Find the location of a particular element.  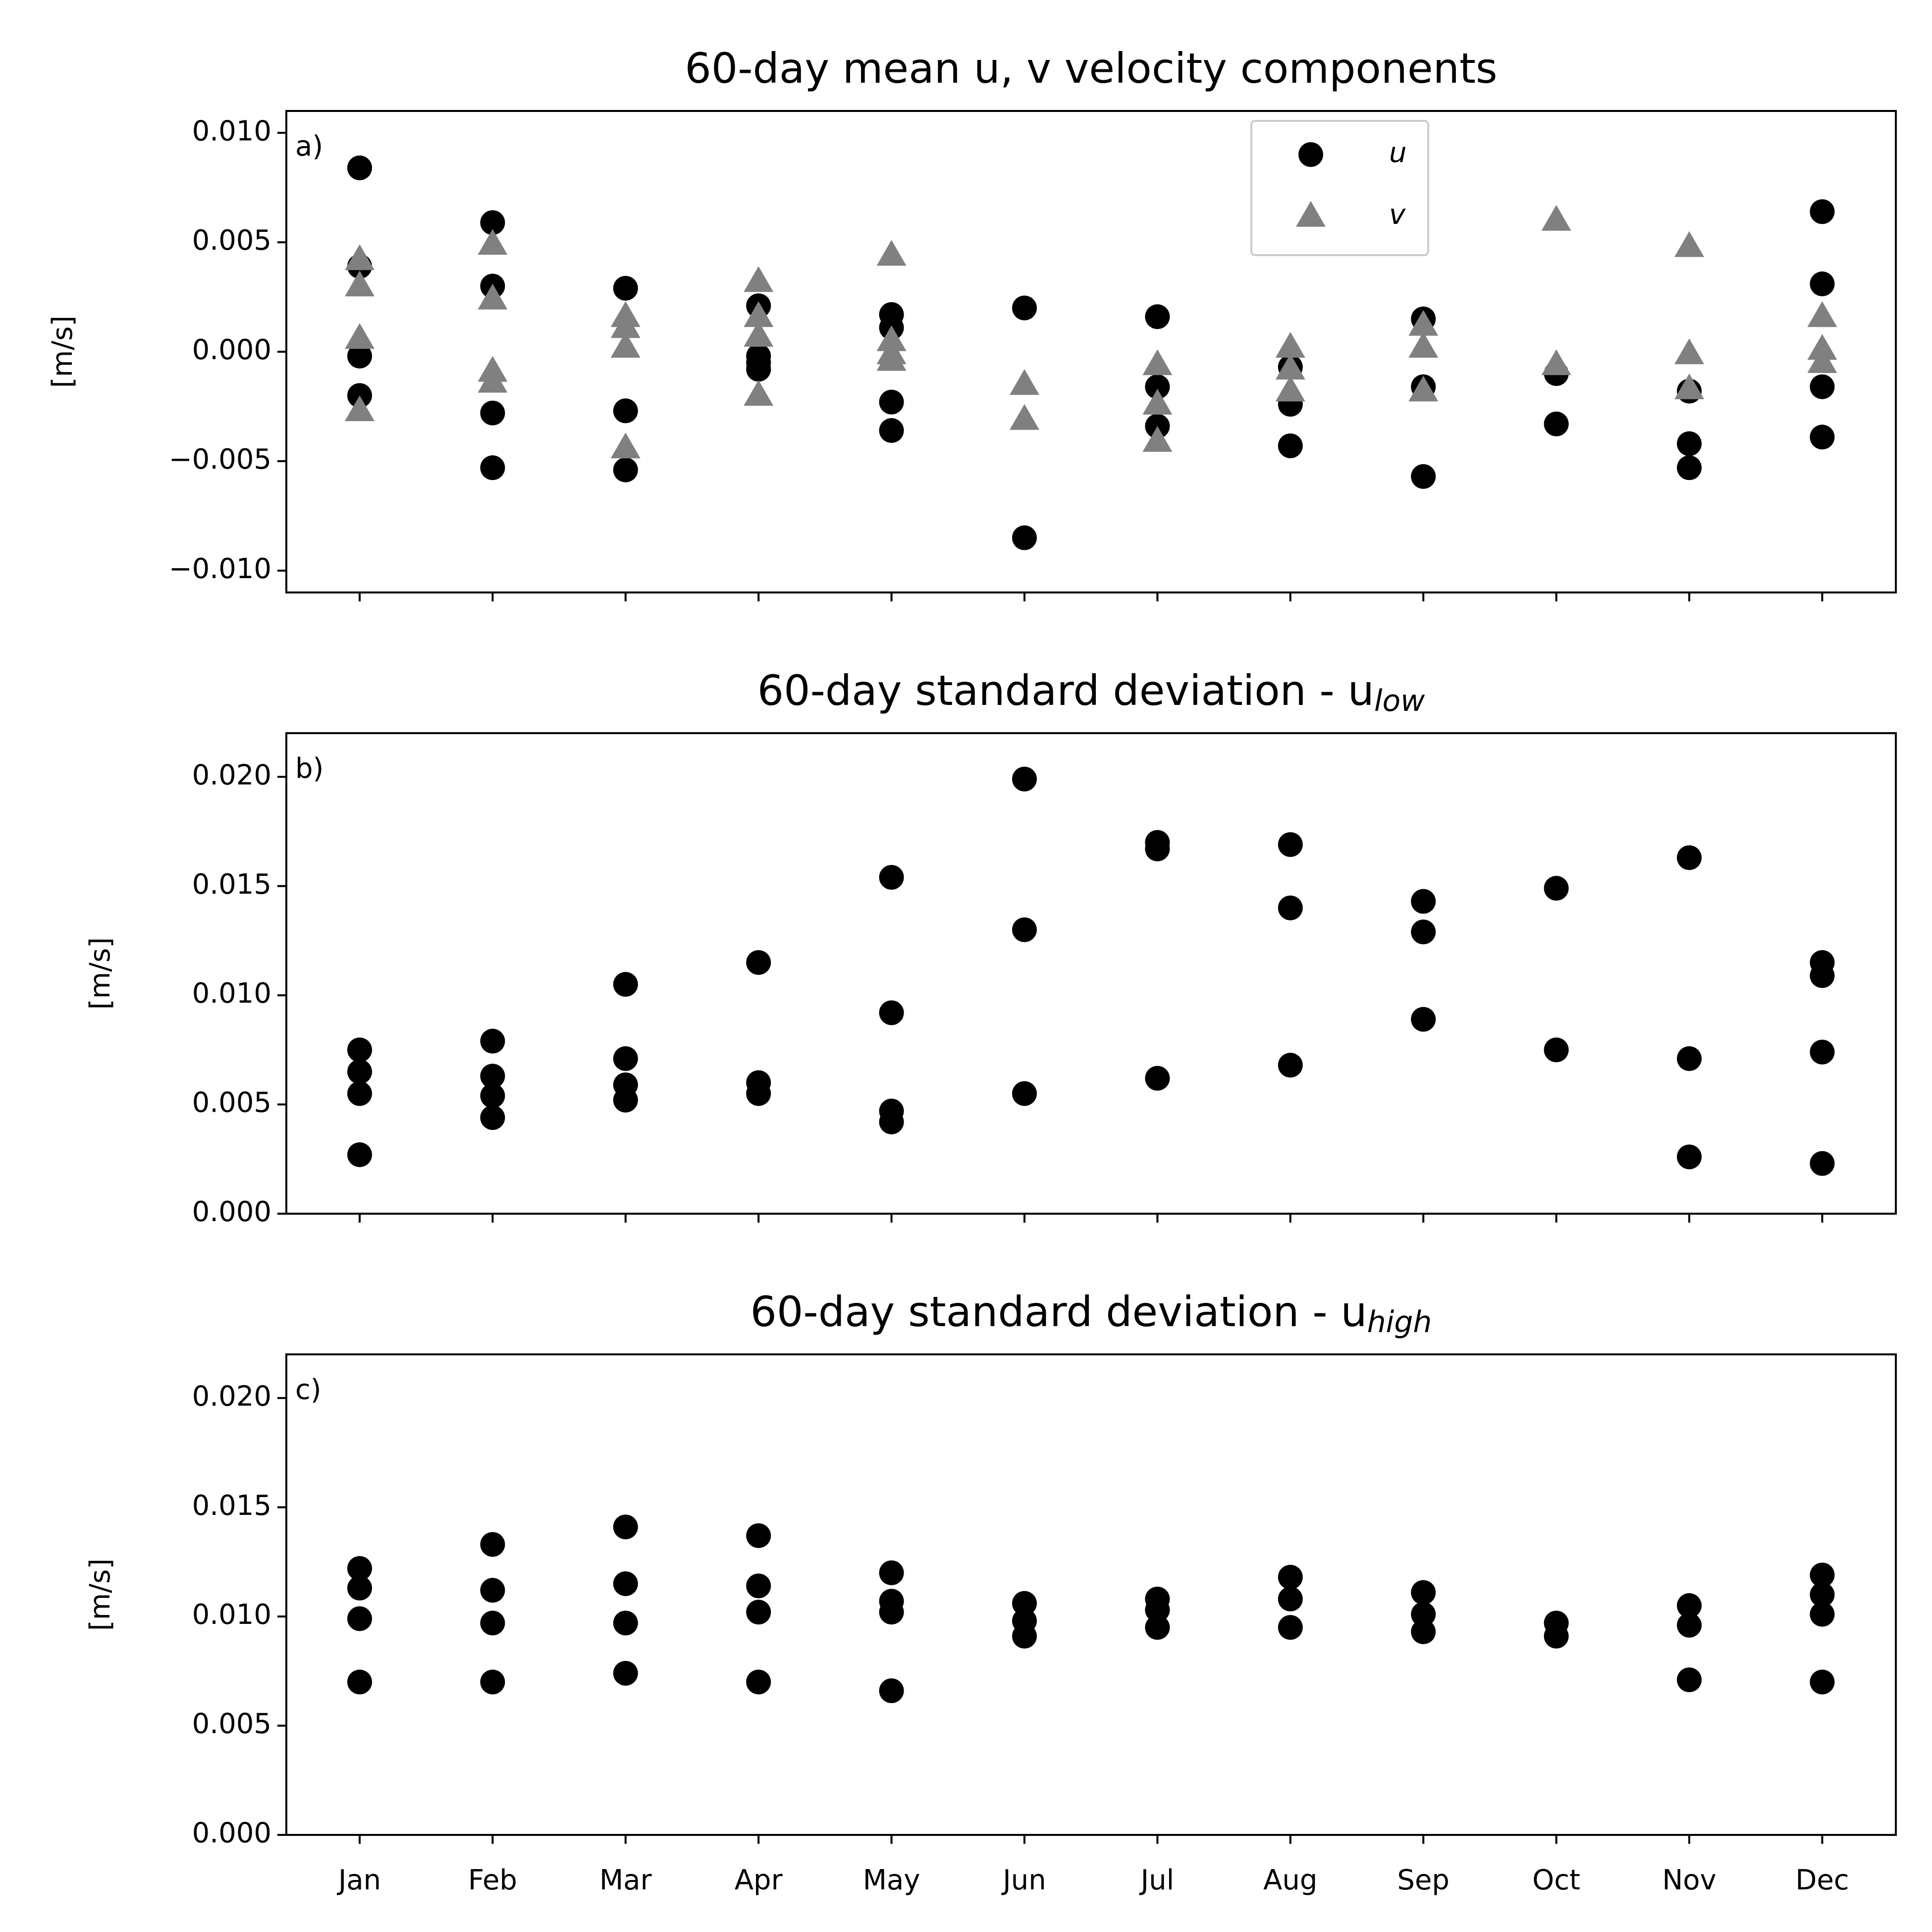

title-text: 60-day mean u, v velocity components is located at coordinates (1091, 68).